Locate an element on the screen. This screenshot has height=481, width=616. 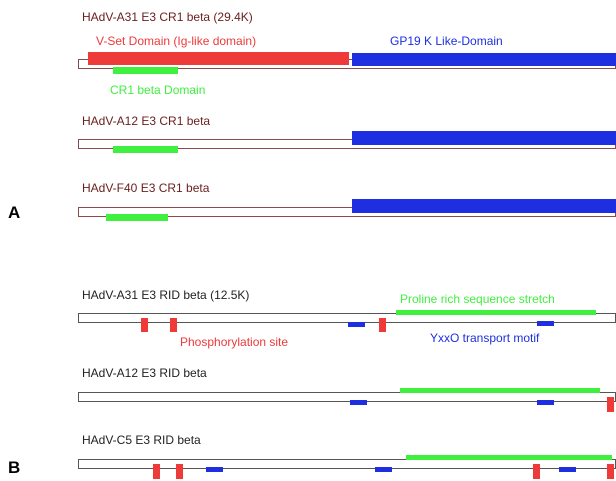
yxxo-motif-label: YxxO transport motif is located at coordinates (485, 338).